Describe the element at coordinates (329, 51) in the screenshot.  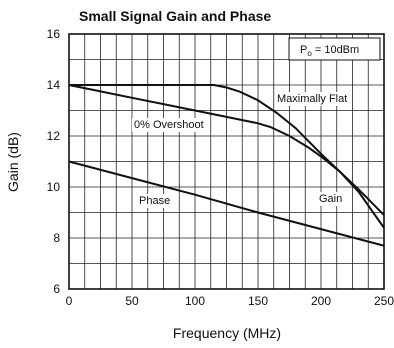
I see `condition-label: Po = 10dBm` at that location.